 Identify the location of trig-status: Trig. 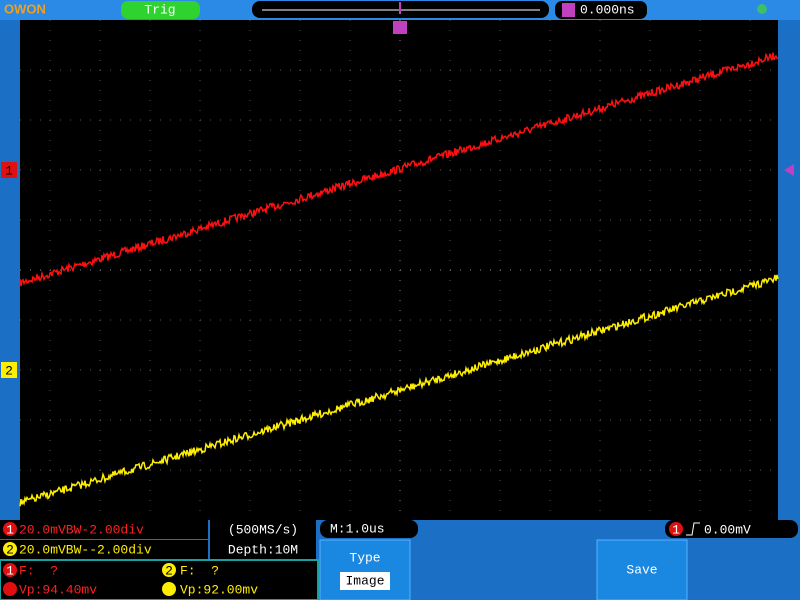
(159, 9).